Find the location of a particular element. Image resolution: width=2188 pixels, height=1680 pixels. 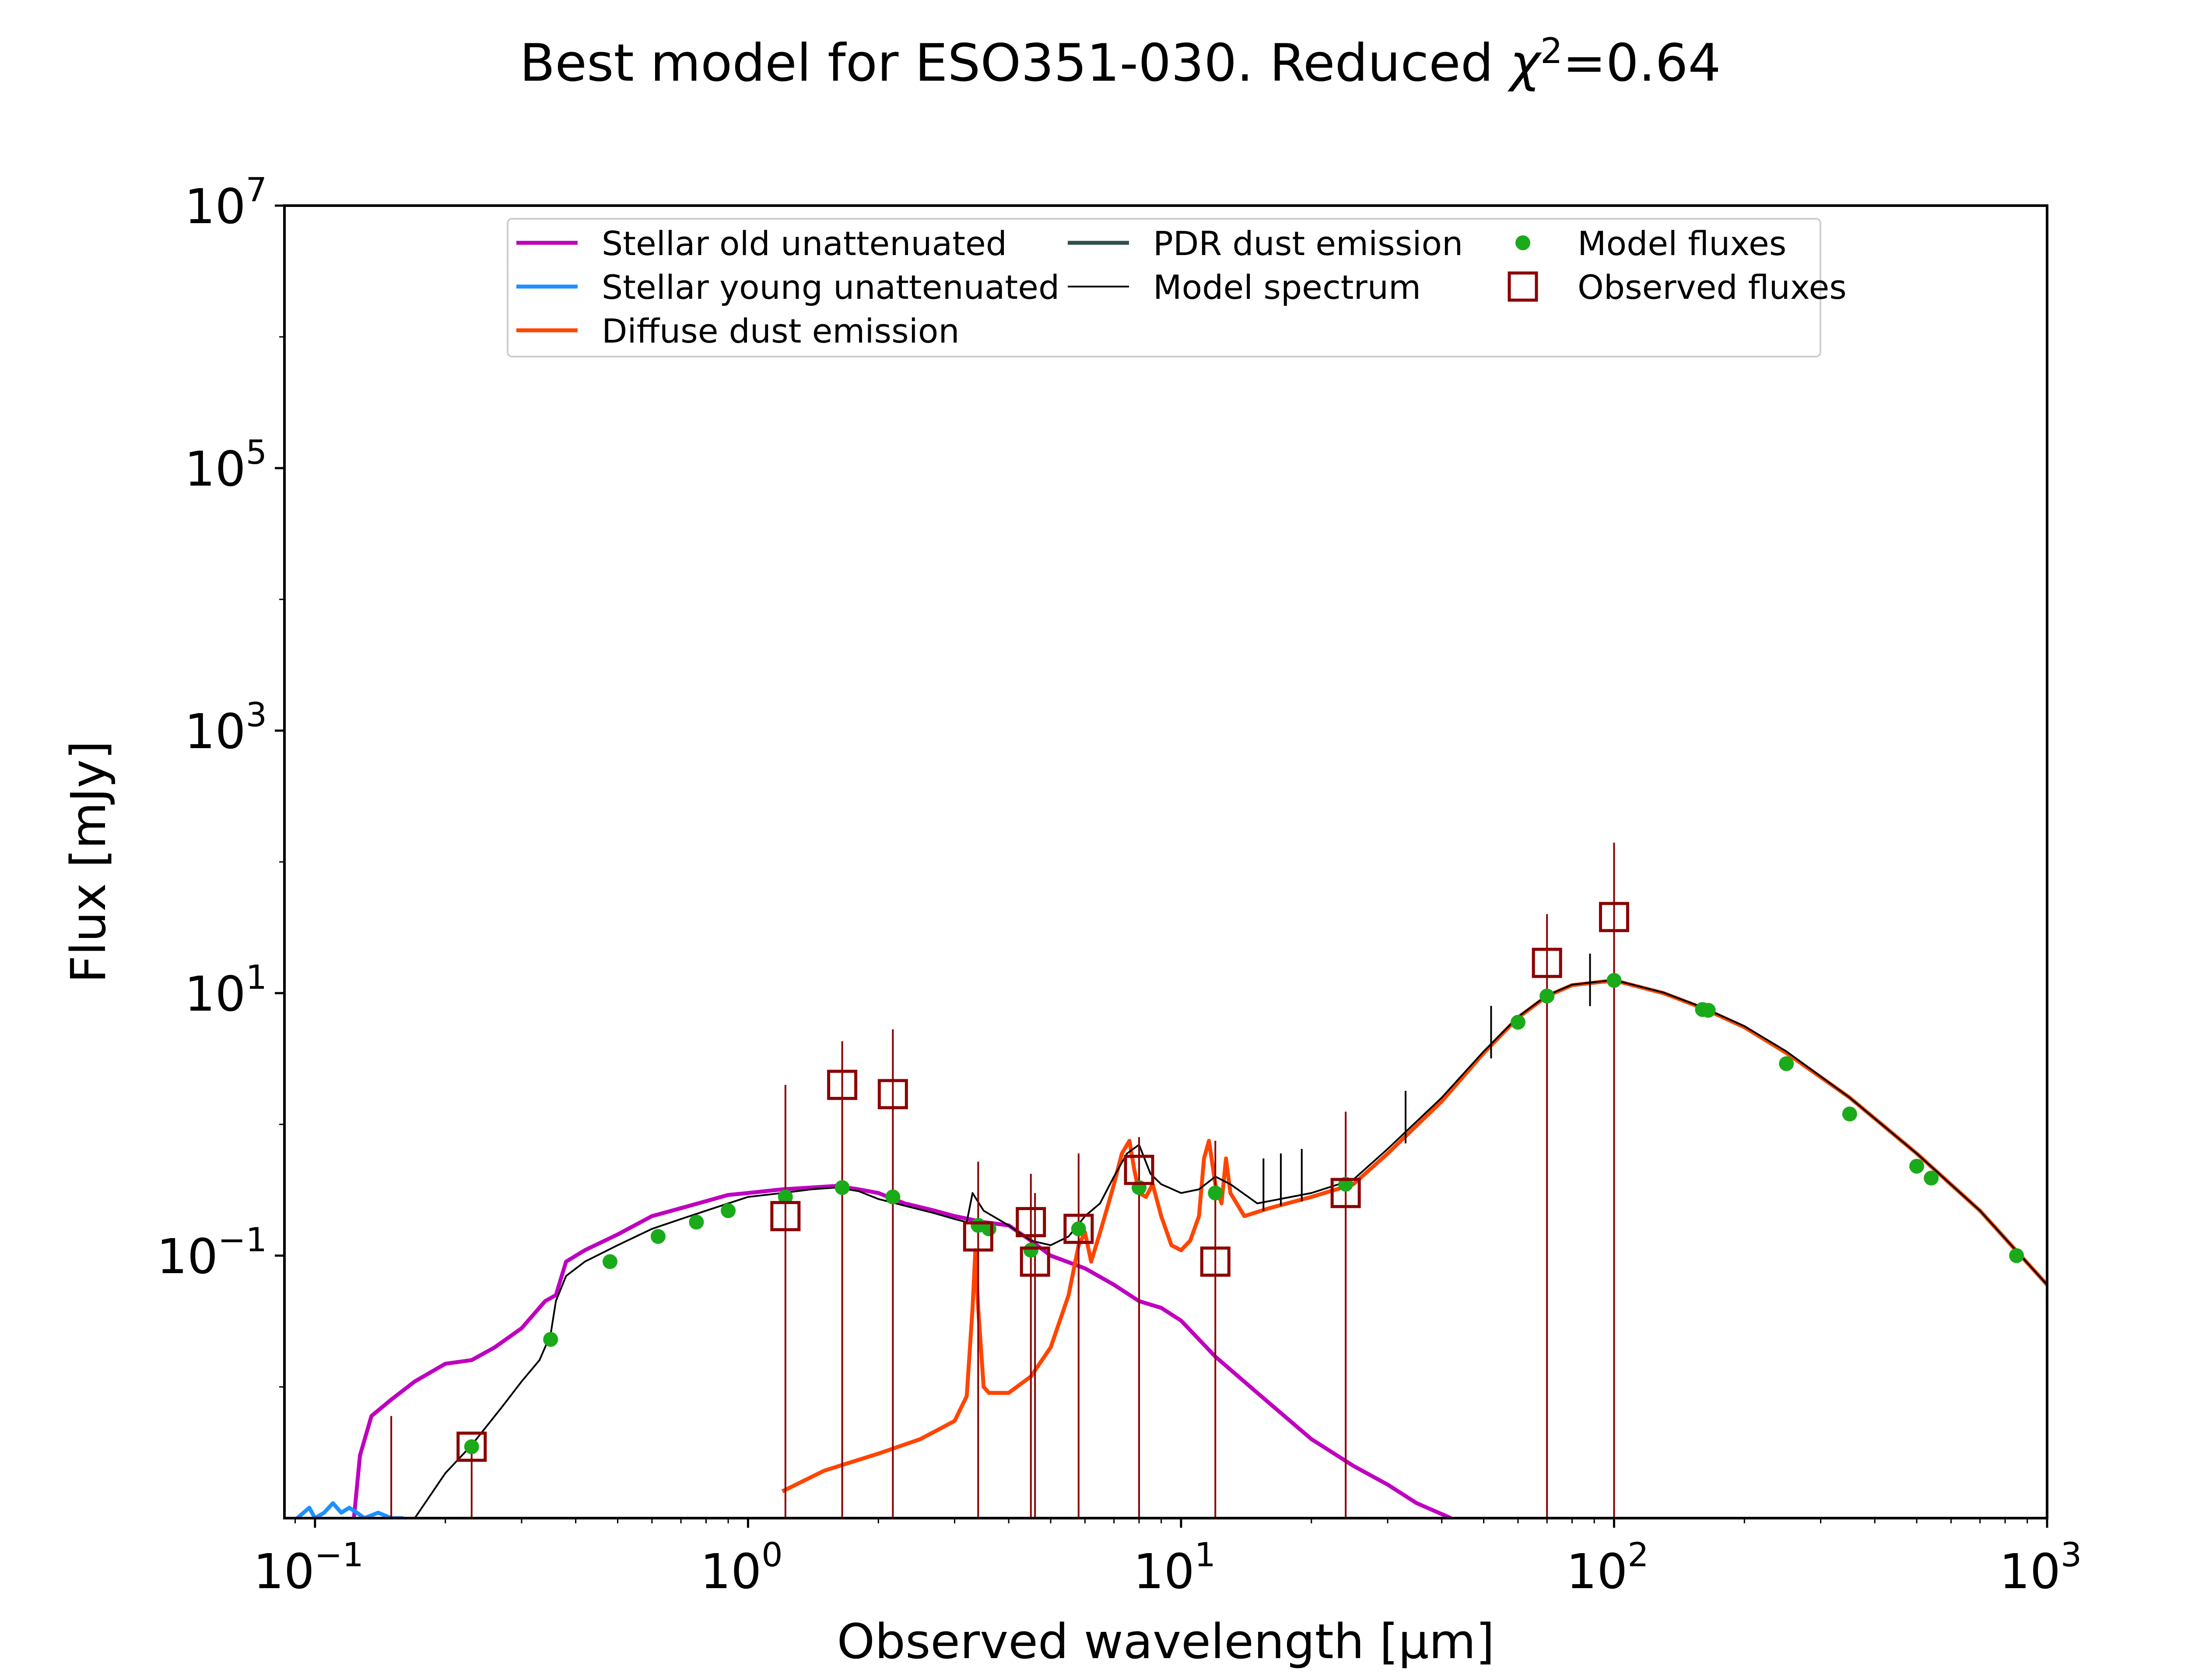

x-tick-label: 10² is located at coordinates (1607, 1567).